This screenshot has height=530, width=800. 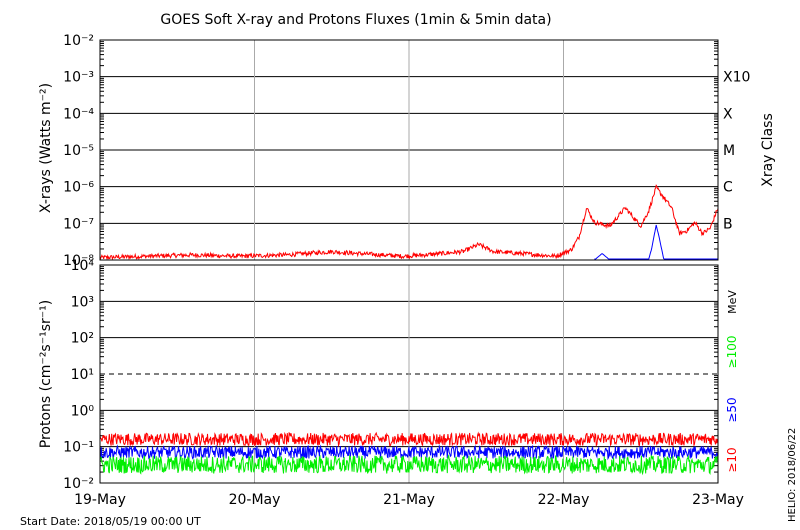 What do you see at coordinates (78, 78) in the screenshot?
I see `ytick-label: 10⁻³` at bounding box center [78, 78].